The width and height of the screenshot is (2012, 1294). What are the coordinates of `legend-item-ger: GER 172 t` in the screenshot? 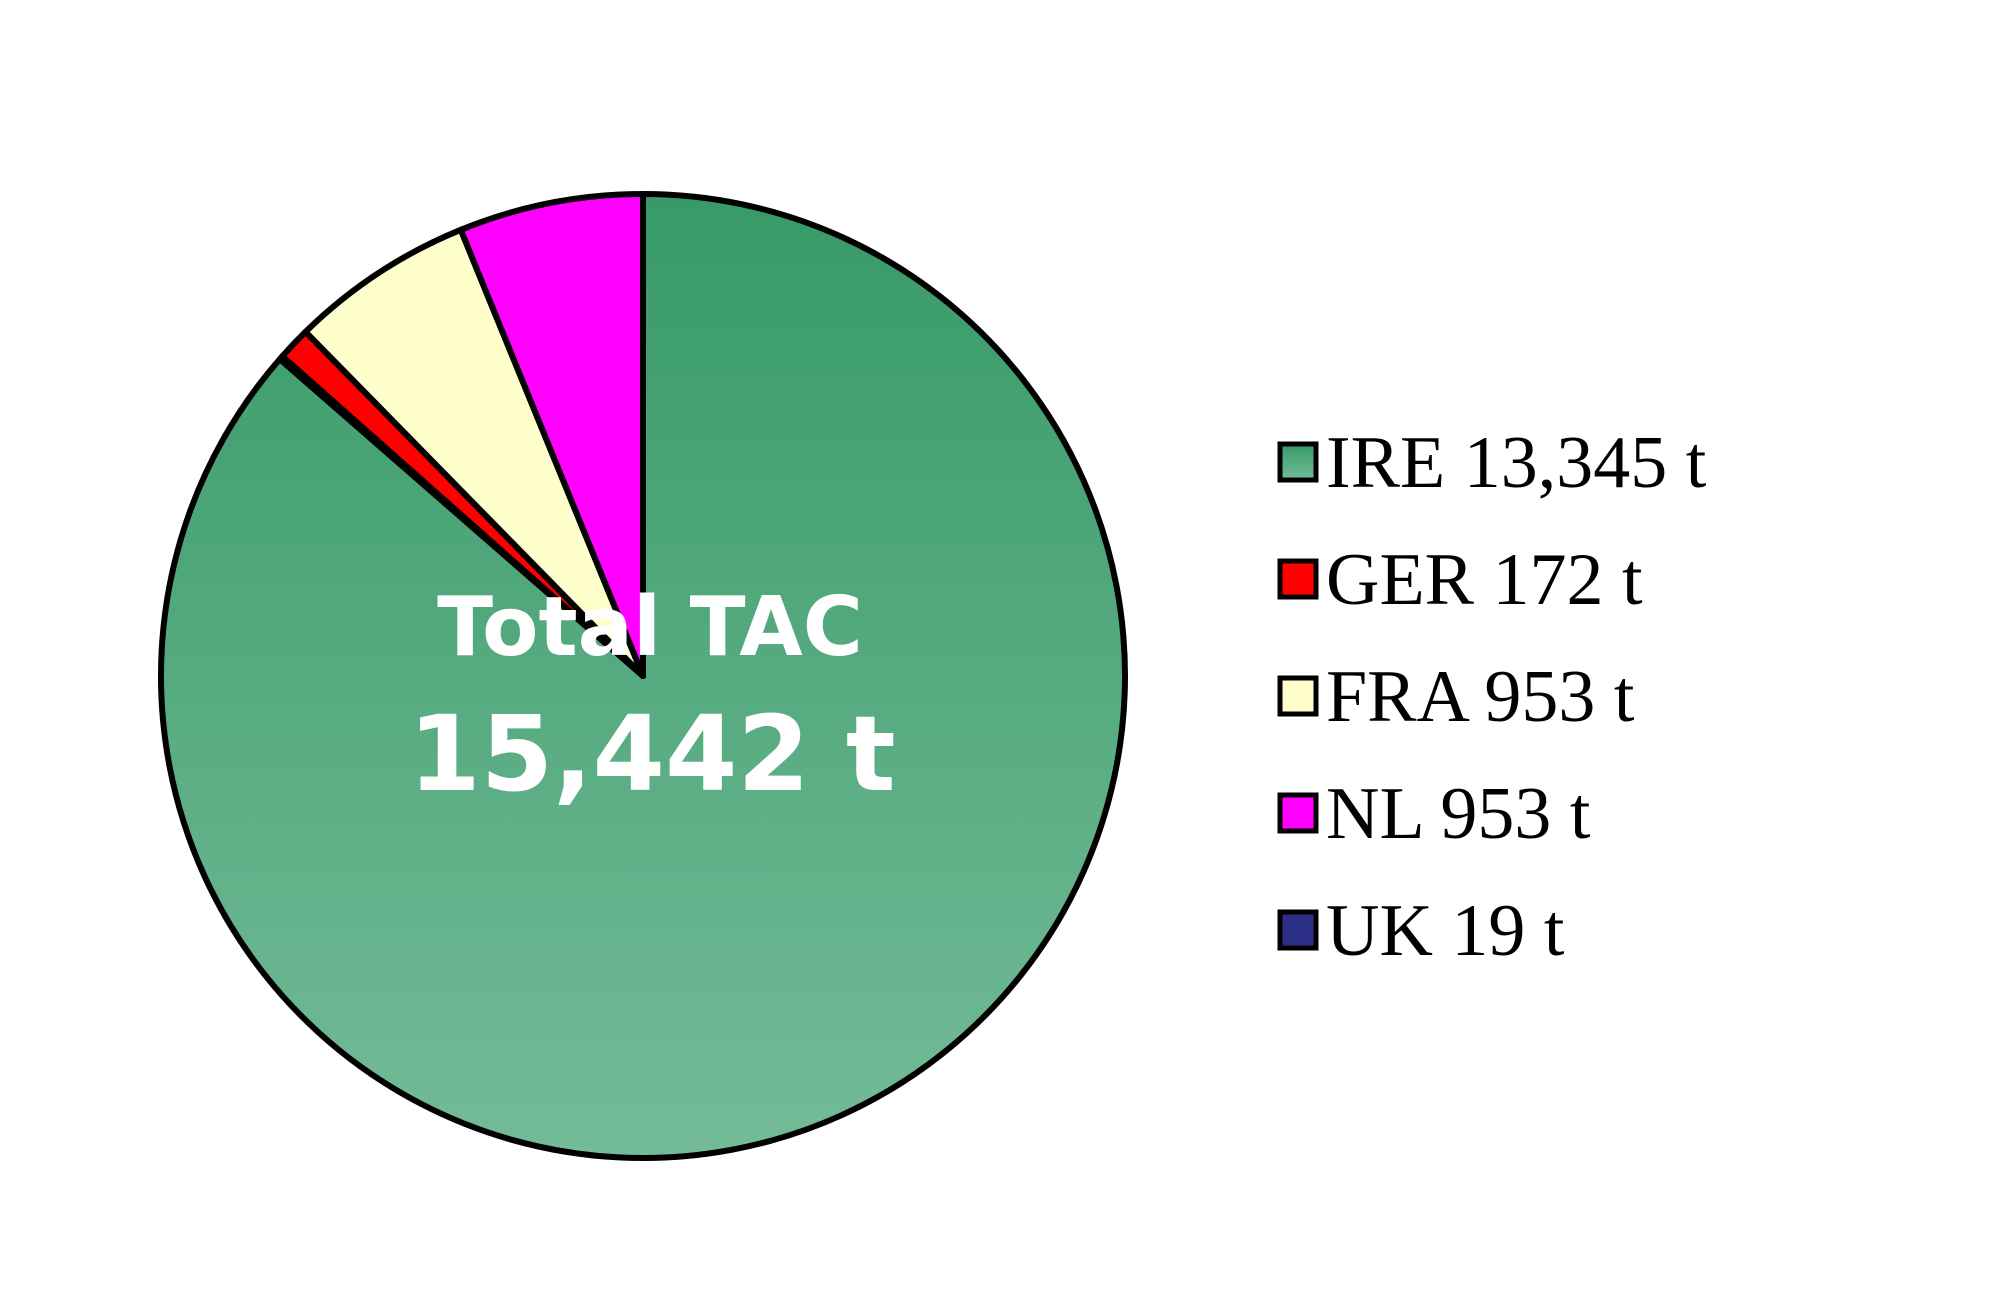 It's located at (1460, 580).